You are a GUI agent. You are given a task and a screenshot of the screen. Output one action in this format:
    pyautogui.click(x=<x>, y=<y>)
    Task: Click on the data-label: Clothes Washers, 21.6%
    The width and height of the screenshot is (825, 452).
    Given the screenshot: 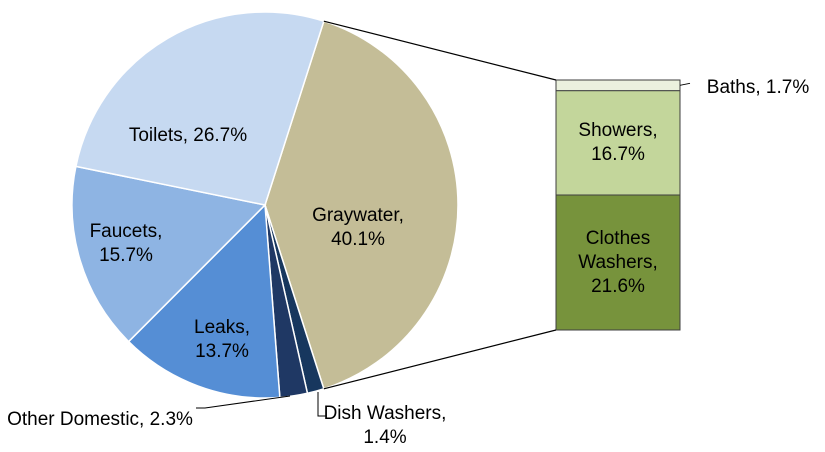 What is the action you would take?
    pyautogui.click(x=618, y=262)
    